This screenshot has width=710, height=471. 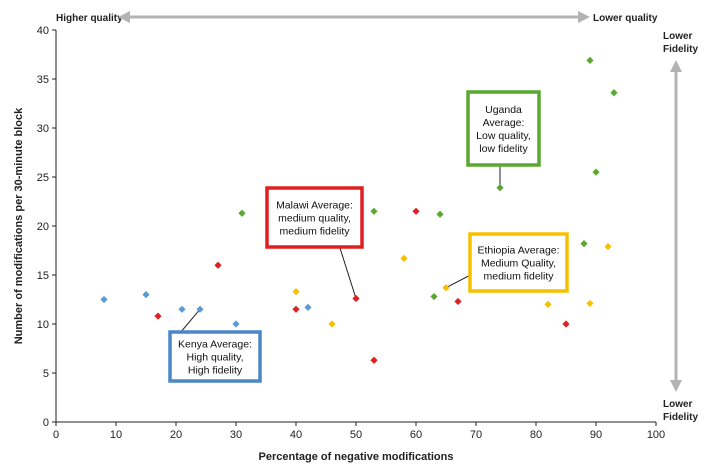 What do you see at coordinates (584, 17) in the screenshot?
I see `quality-arrow-right-head` at bounding box center [584, 17].